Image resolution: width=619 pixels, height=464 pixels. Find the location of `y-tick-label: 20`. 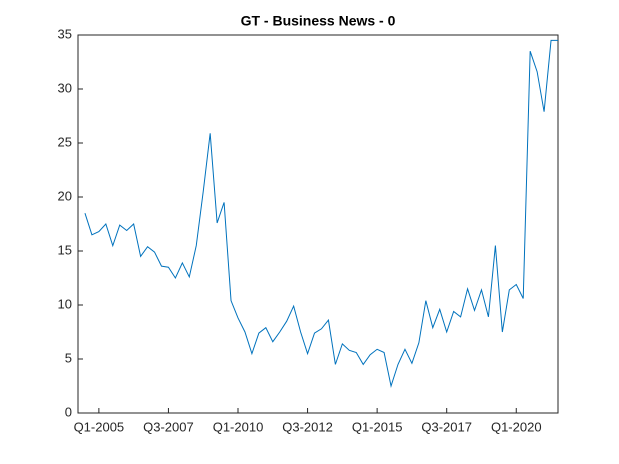

y-tick-label: 20 is located at coordinates (65, 195).